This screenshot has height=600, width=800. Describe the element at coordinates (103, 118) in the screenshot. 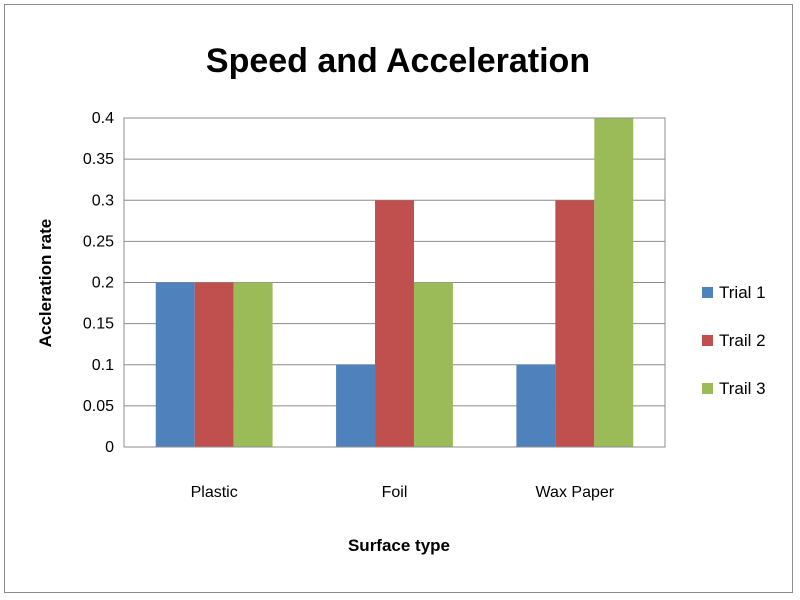

I see `y-tick-label: 0.4` at that location.